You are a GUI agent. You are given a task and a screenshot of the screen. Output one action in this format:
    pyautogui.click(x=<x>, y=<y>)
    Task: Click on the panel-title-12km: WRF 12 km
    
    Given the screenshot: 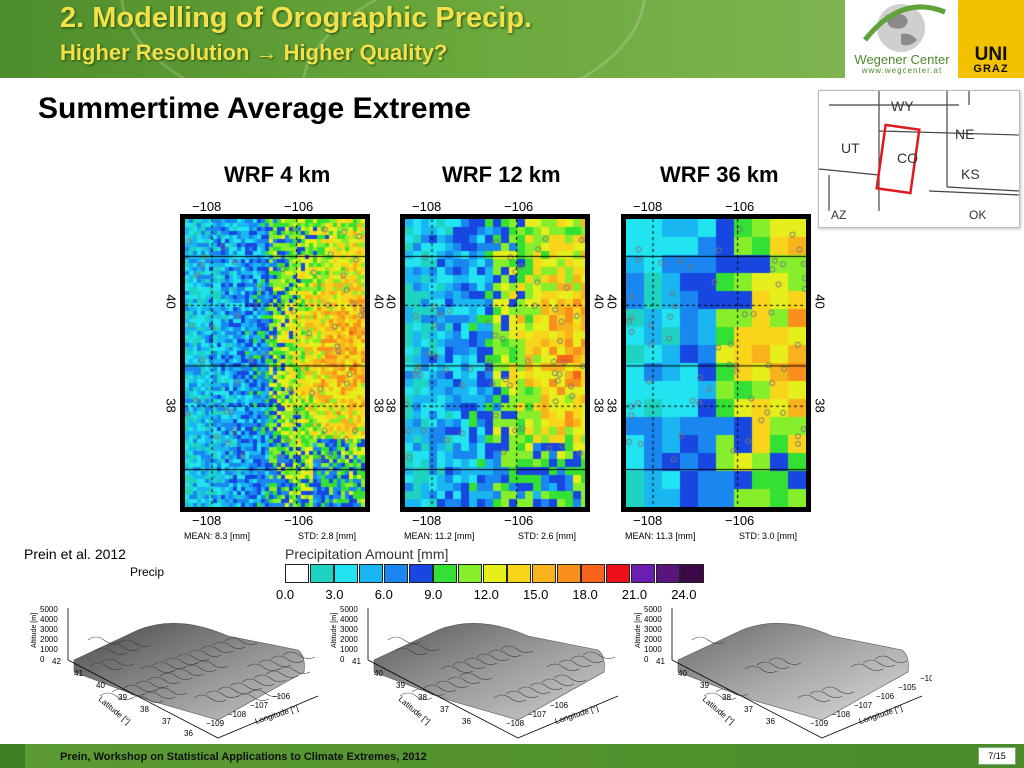 What is the action you would take?
    pyautogui.click(x=501, y=174)
    